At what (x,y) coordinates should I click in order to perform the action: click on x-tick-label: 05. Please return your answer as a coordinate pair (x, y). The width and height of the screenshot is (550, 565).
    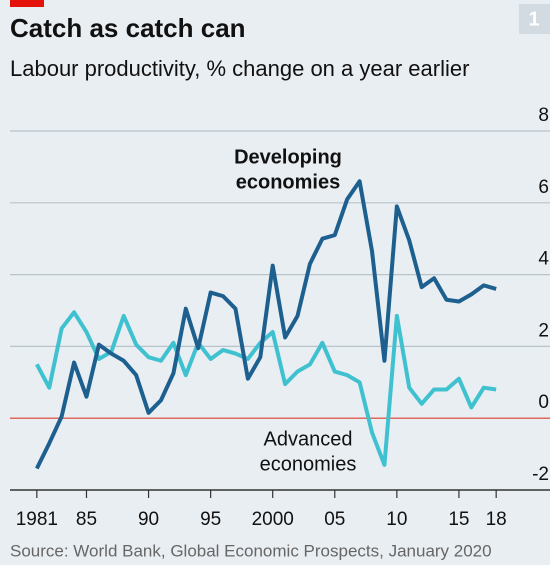
    Looking at the image, I should click on (334, 519).